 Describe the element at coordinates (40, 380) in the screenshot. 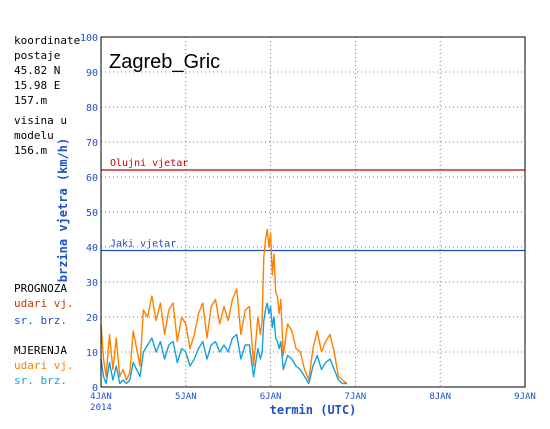

I see `legend-measured-mean: sr. brz.` at that location.